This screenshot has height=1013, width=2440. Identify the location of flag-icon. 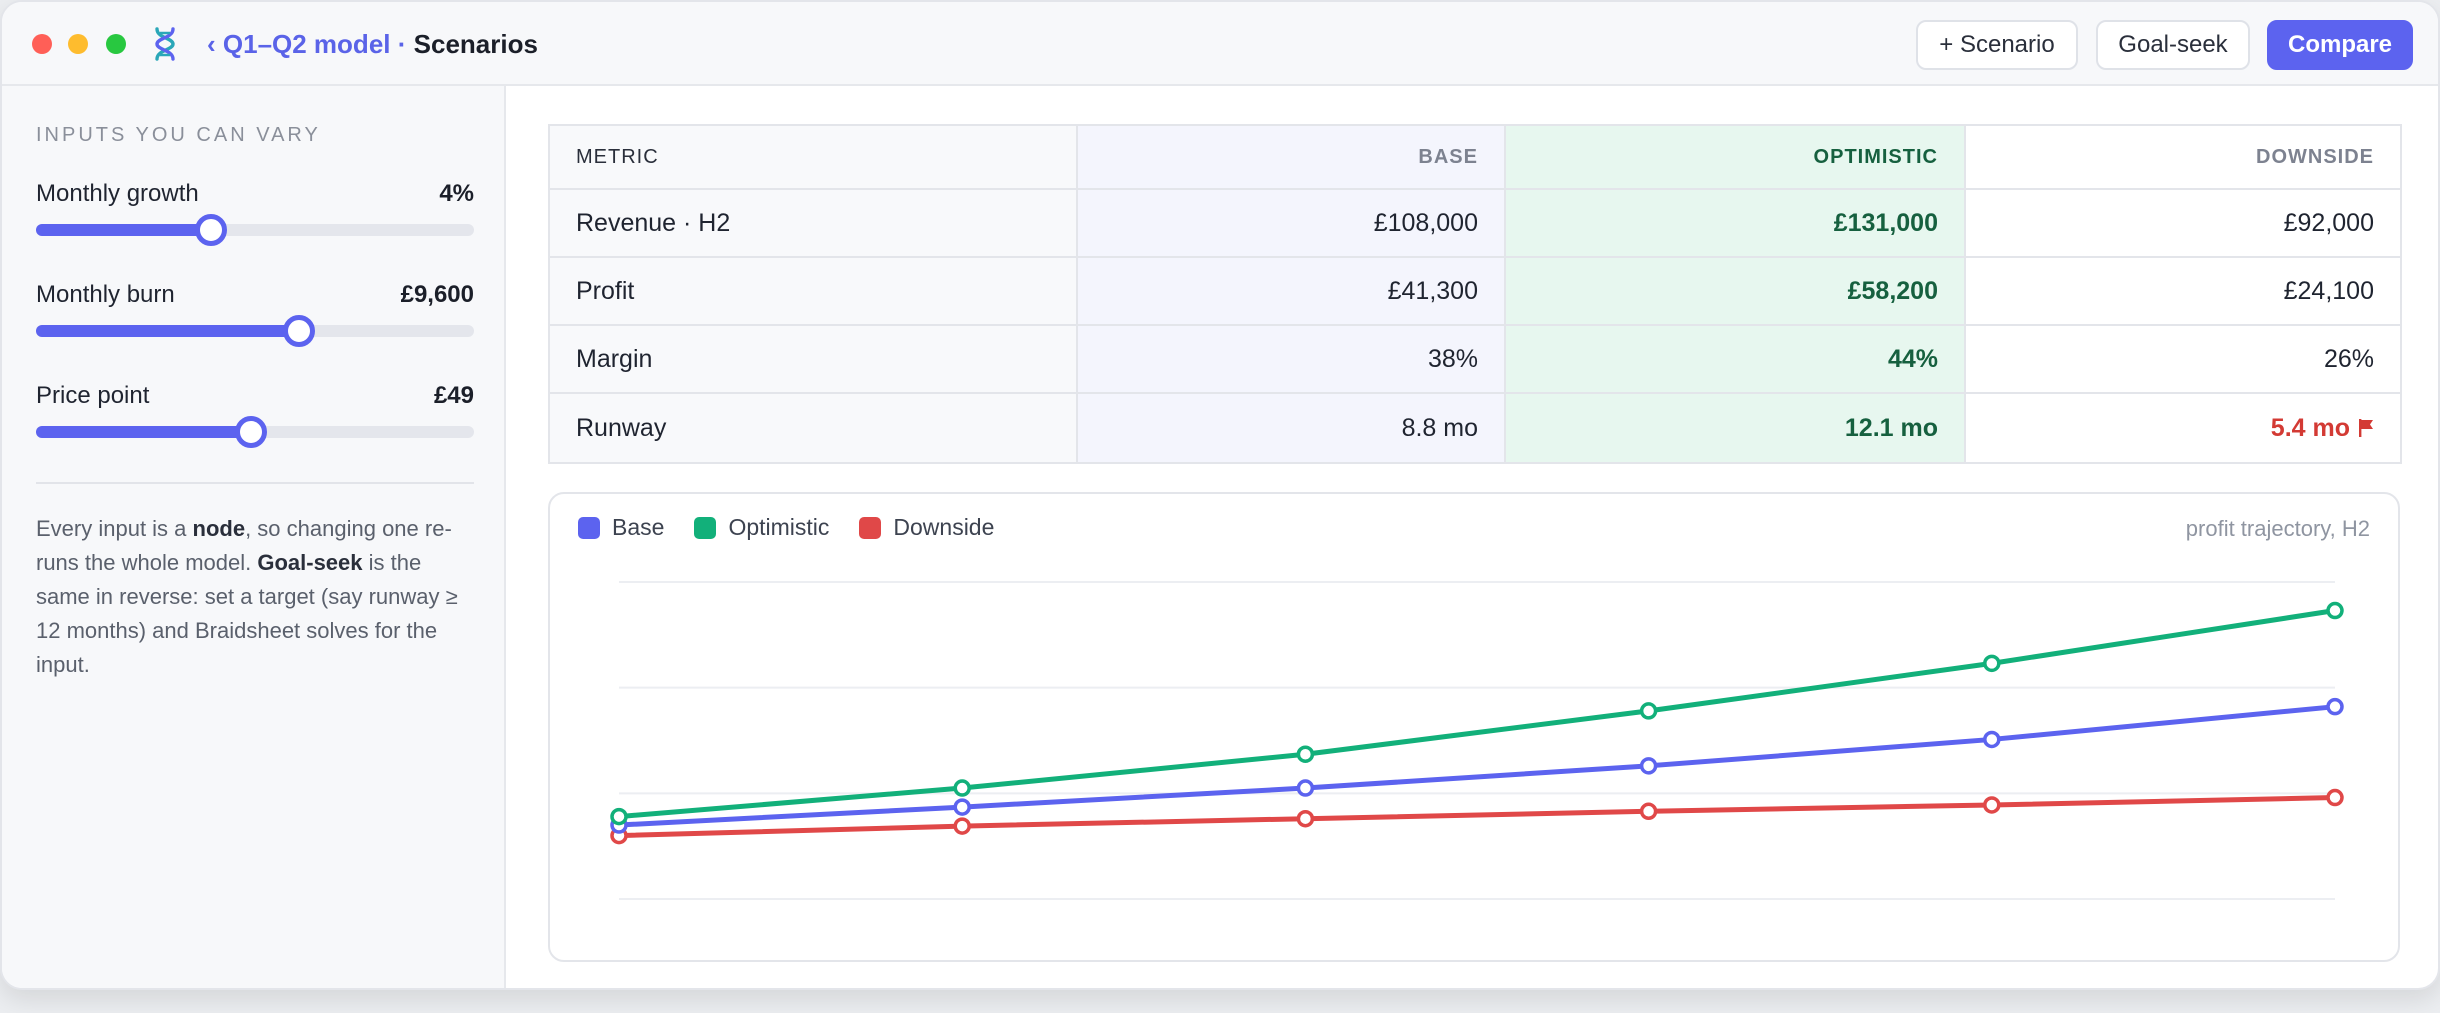
(2366, 427).